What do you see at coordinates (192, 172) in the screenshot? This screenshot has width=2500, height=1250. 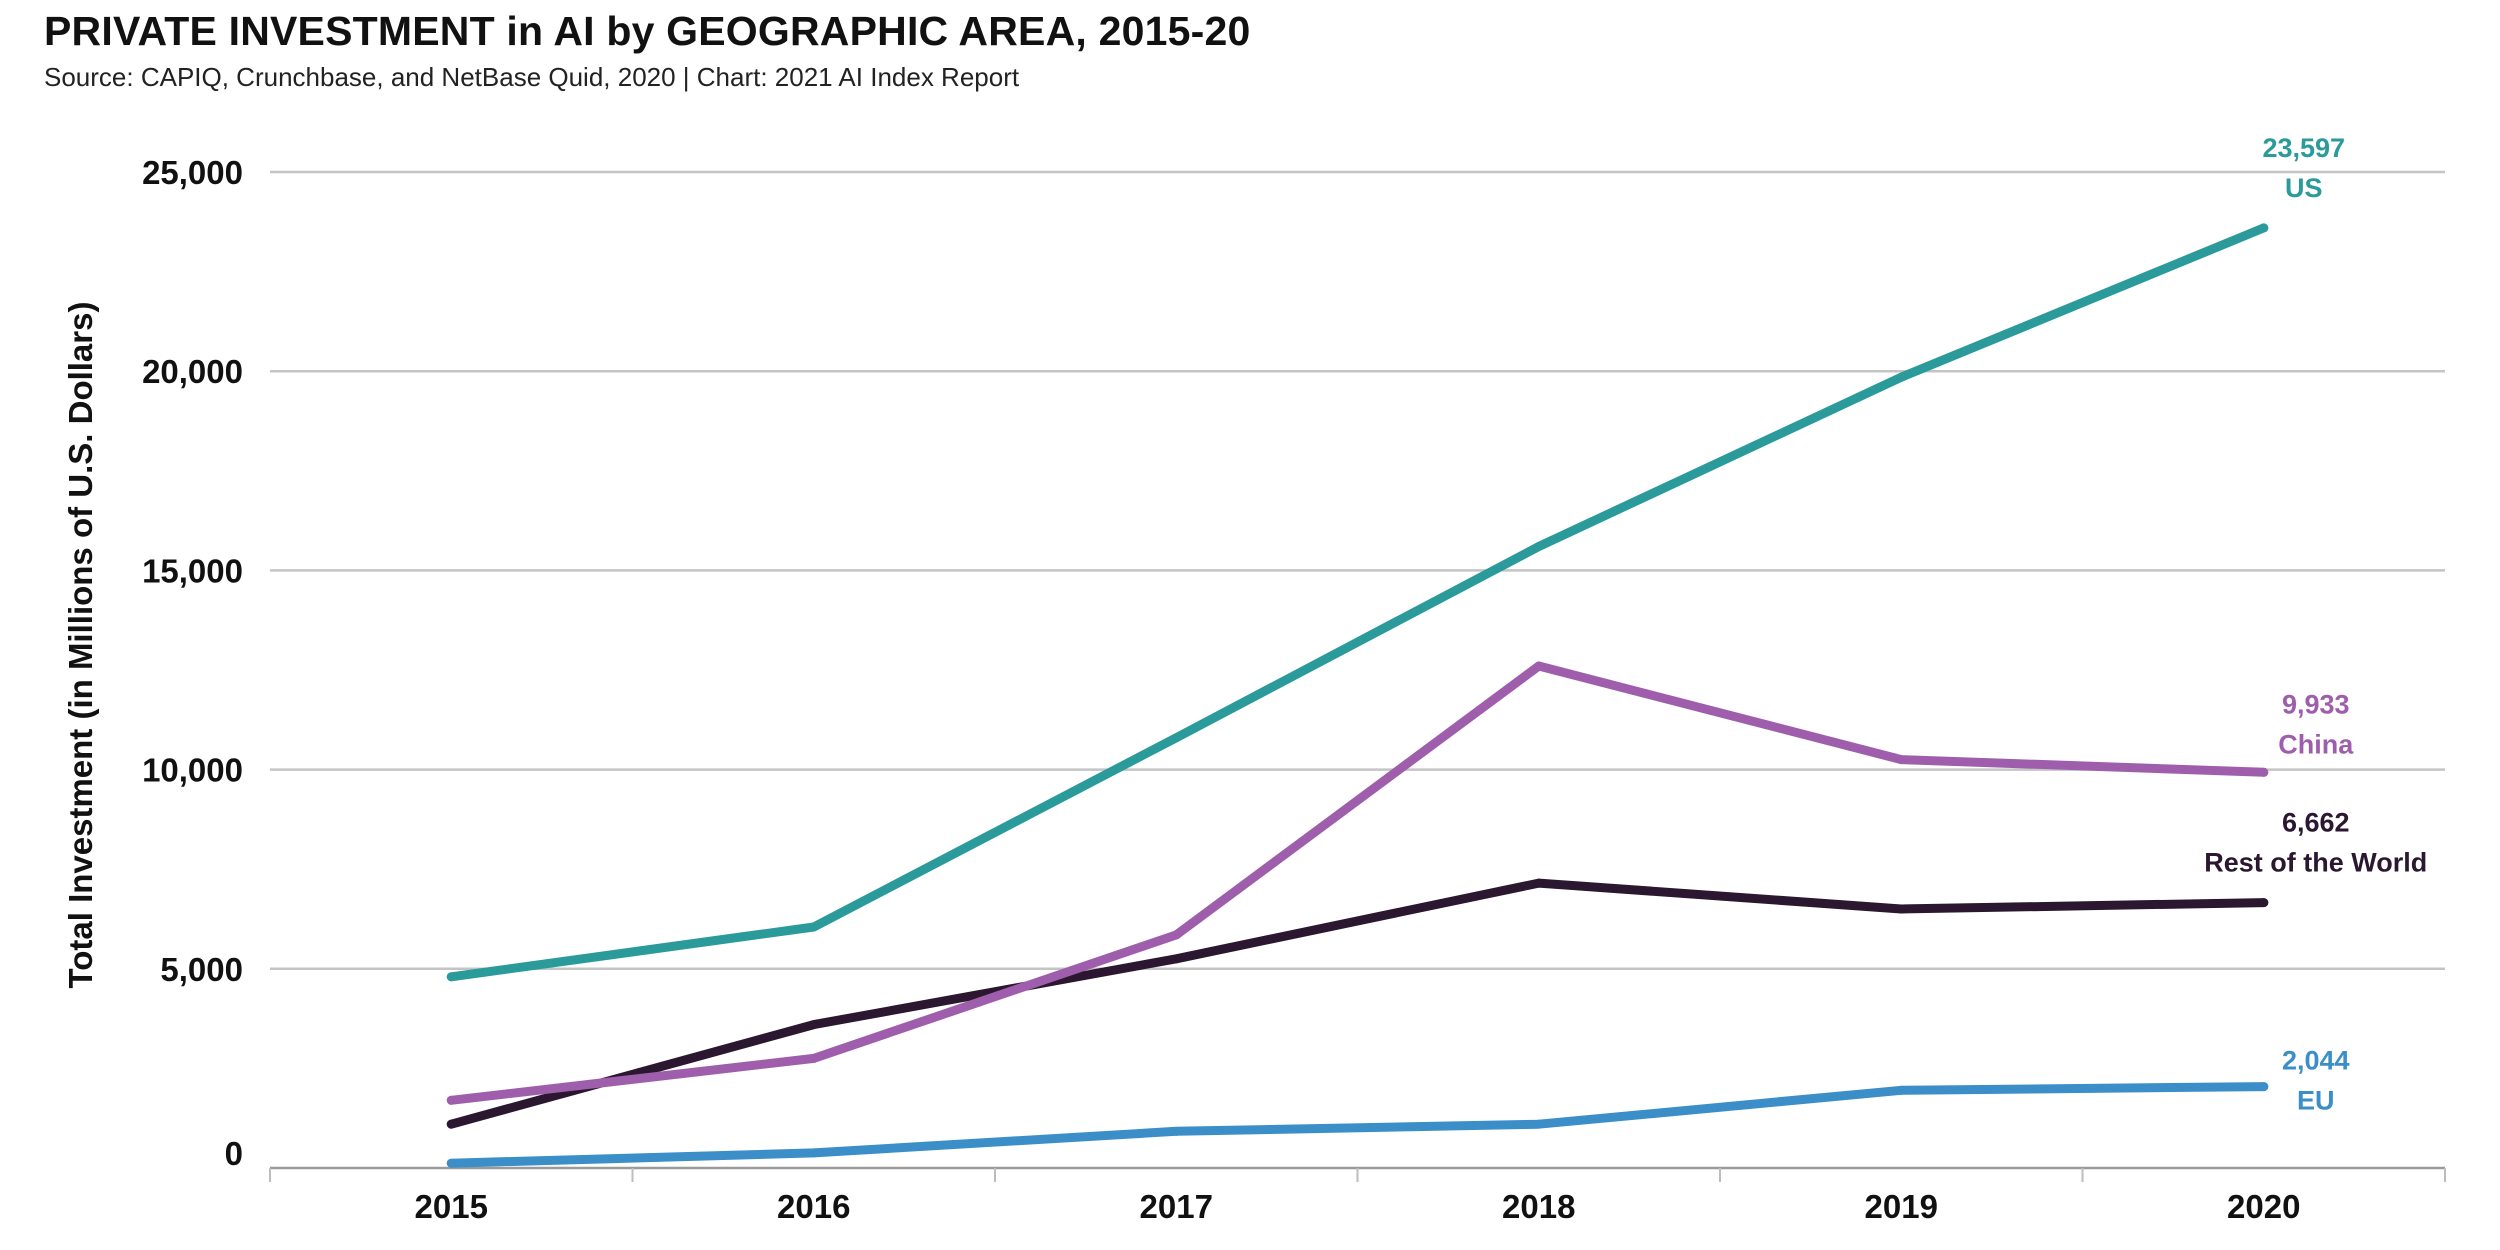 I see `y-tick-label: 25,000` at bounding box center [192, 172].